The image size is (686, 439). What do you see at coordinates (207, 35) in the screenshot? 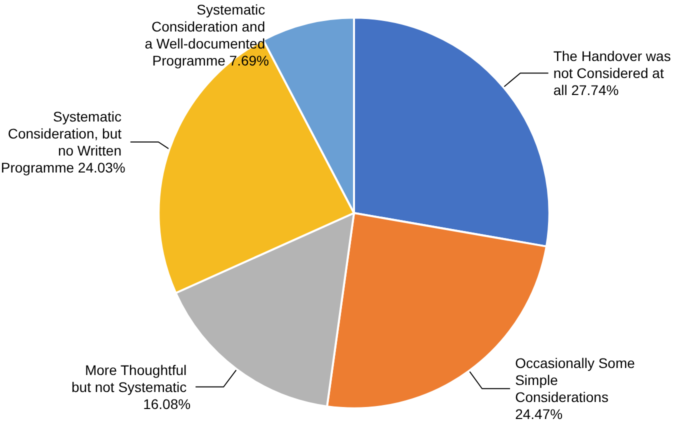
I see `slice-label: Systematic Consideration and a Well-documented Programme 7.69%` at bounding box center [207, 35].